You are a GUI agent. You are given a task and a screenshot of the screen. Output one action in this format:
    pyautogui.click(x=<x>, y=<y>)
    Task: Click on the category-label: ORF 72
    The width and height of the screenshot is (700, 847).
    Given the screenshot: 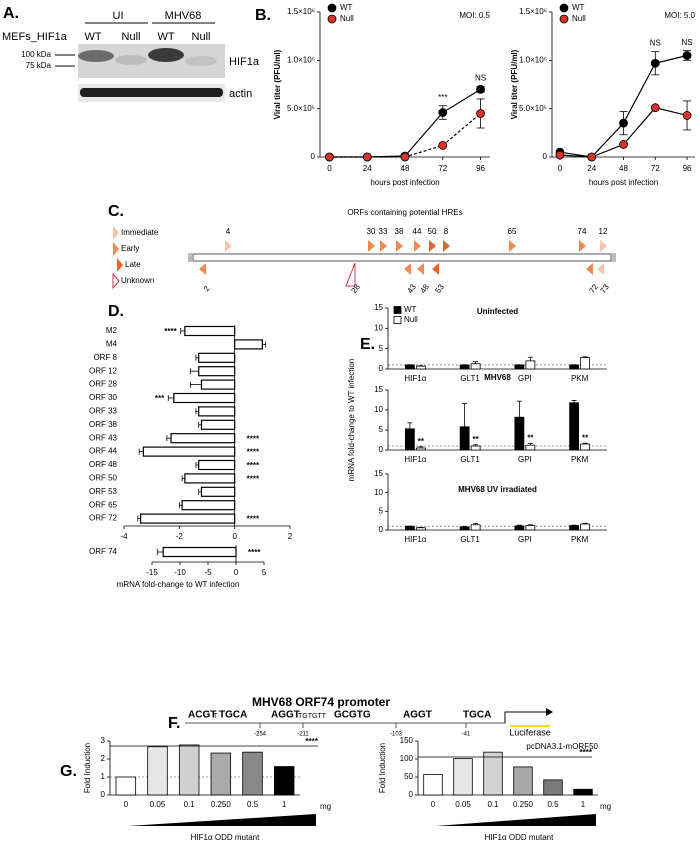 What is the action you would take?
    pyautogui.click(x=103, y=518)
    